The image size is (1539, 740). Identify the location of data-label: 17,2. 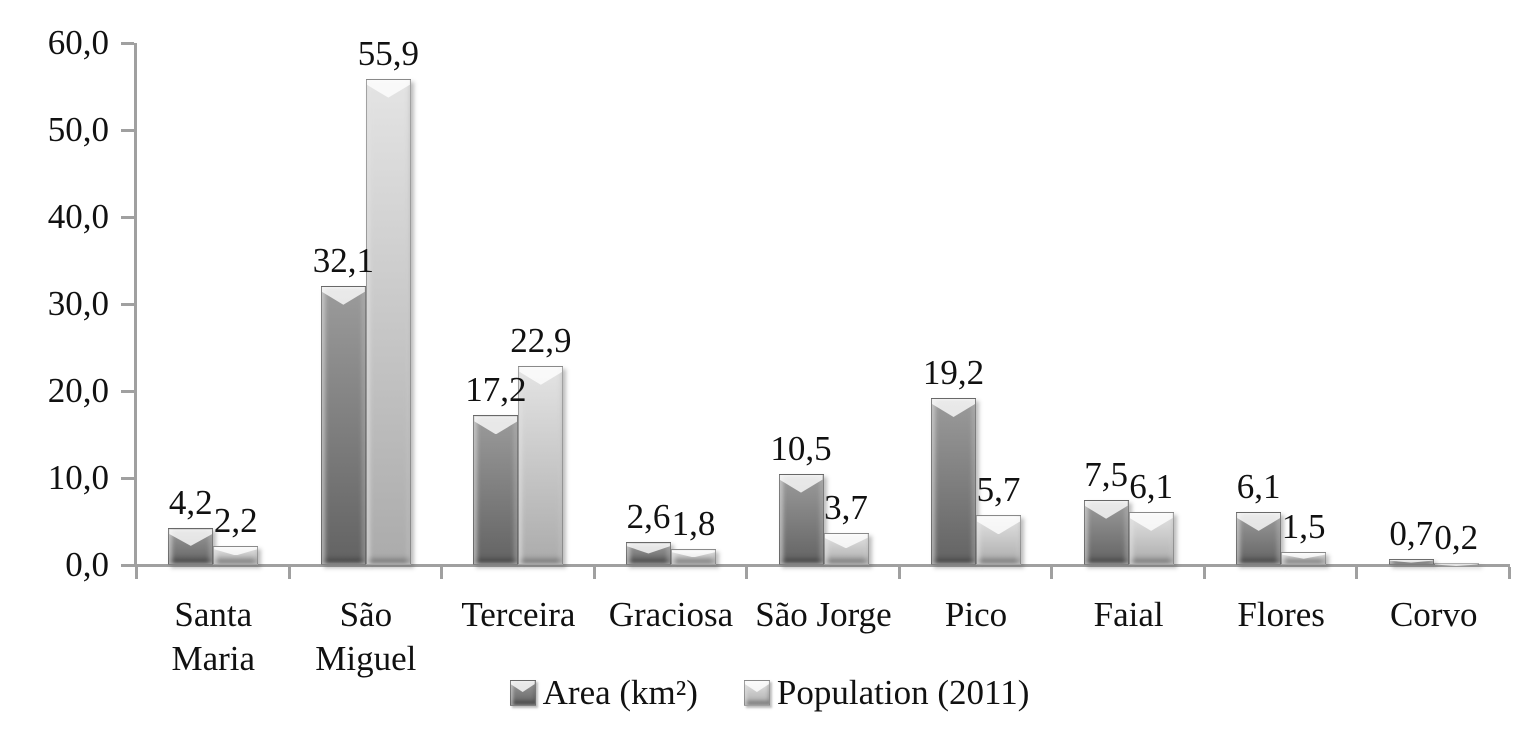
(496, 390).